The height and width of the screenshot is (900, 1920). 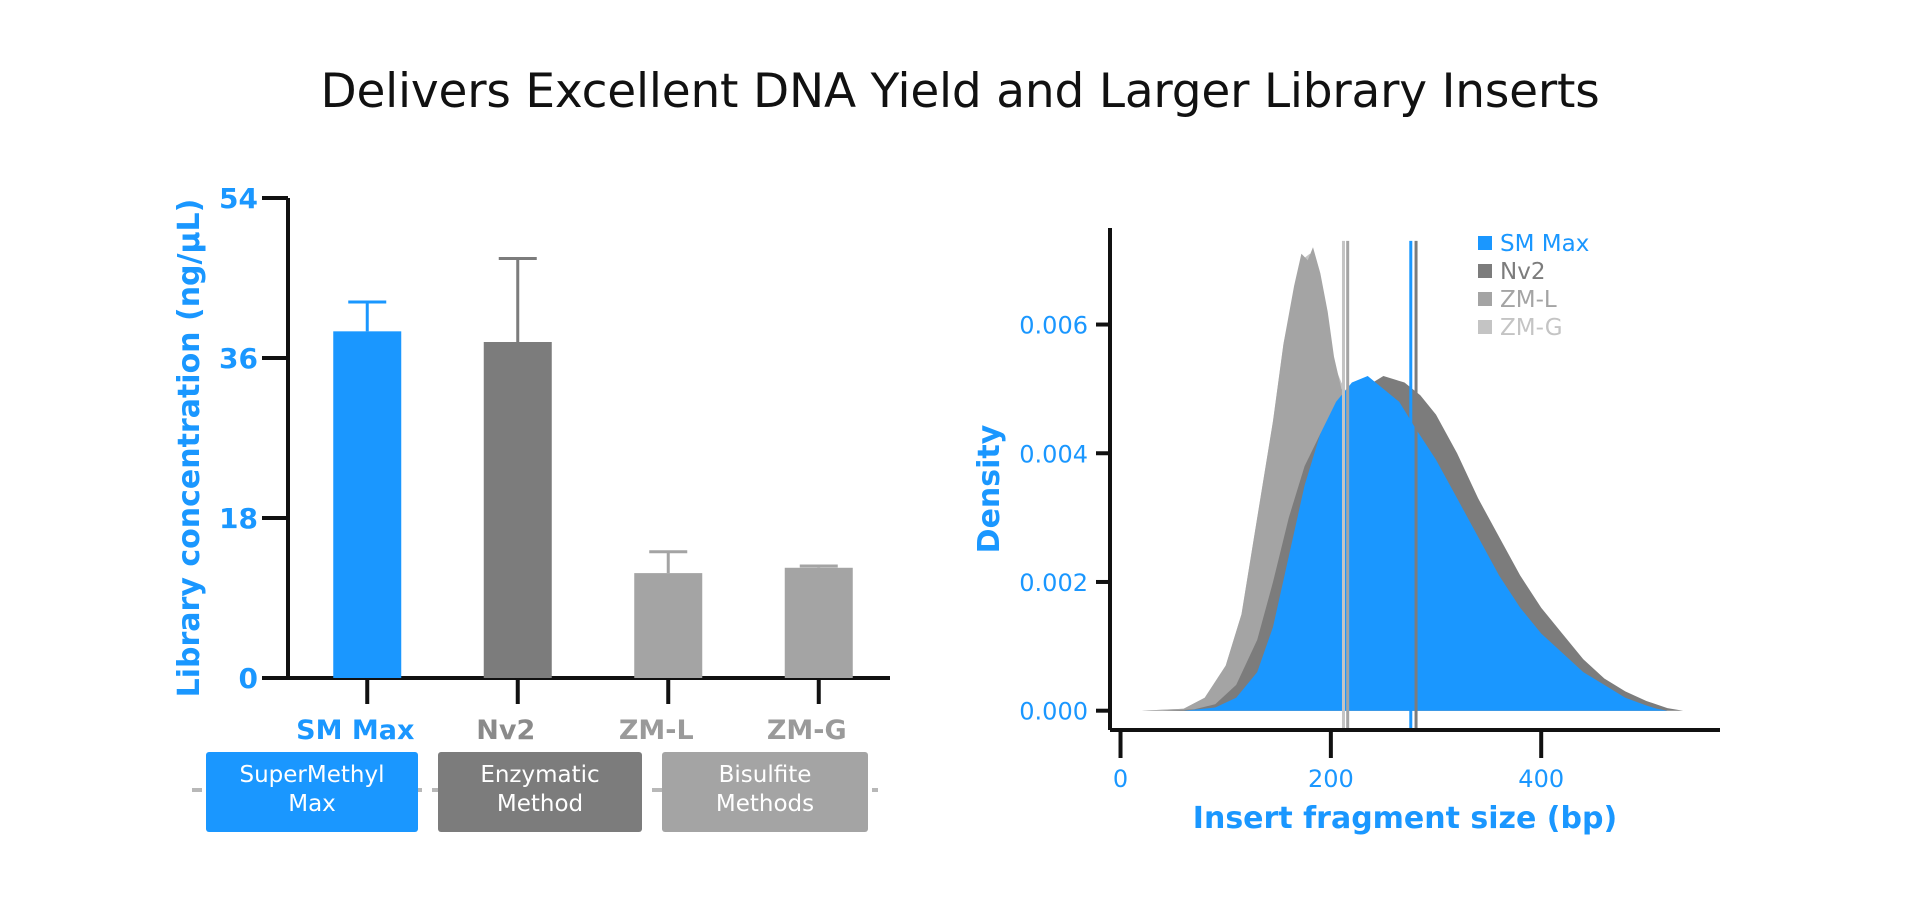 What do you see at coordinates (656, 730) in the screenshot?
I see `bar-category-label: ZM-L` at bounding box center [656, 730].